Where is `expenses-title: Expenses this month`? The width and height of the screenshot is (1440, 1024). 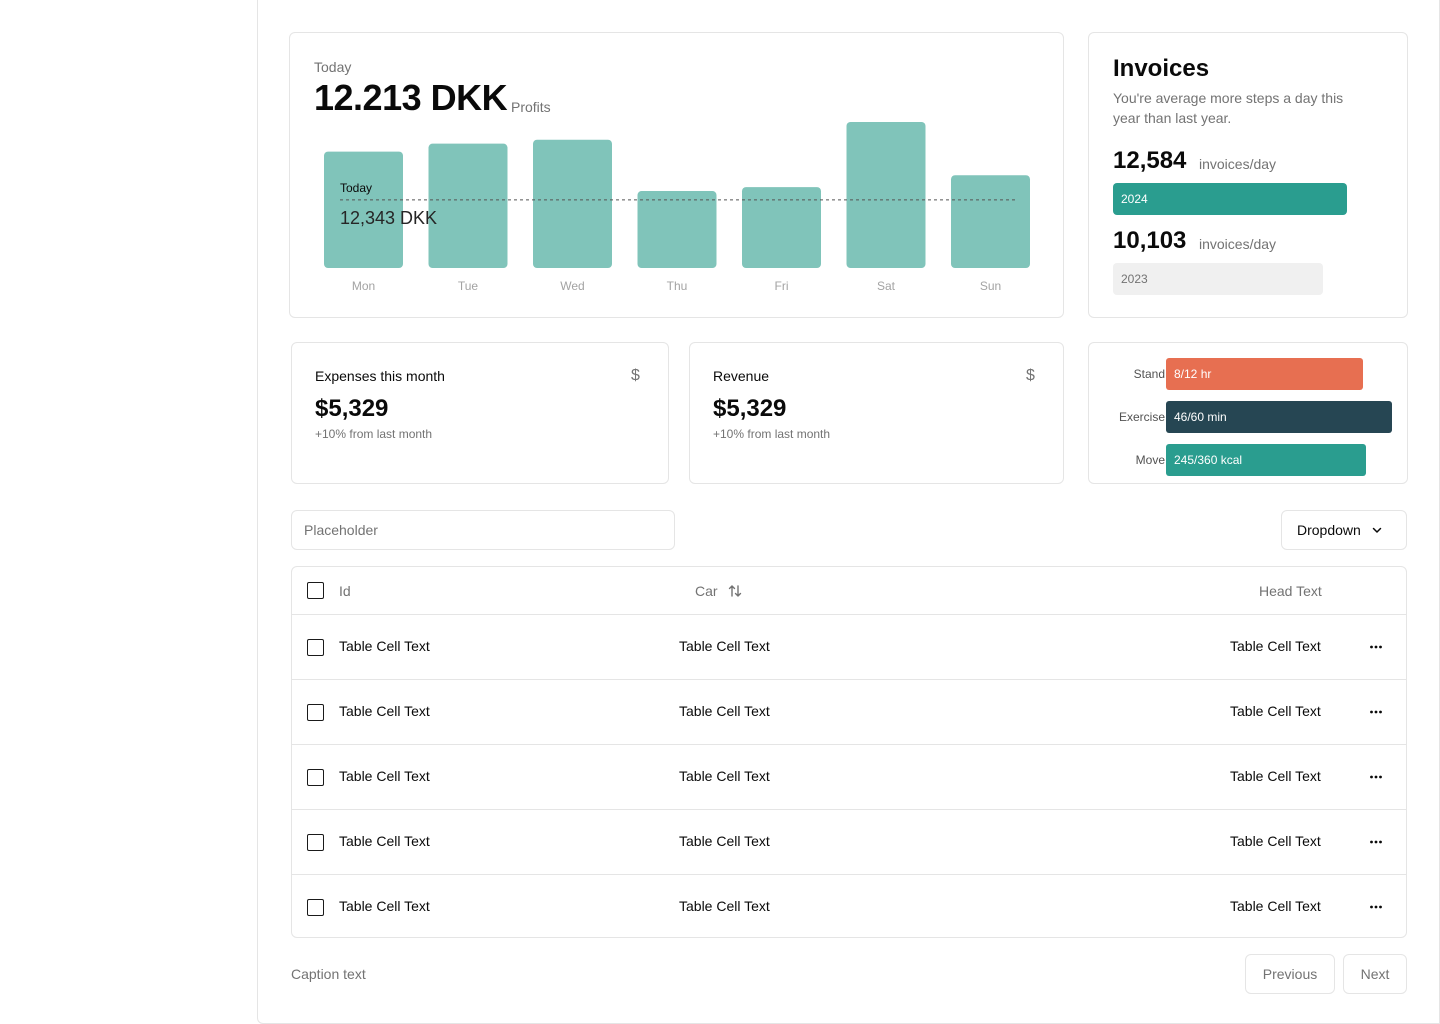
expenses-title: Expenses this month is located at coordinates (380, 376).